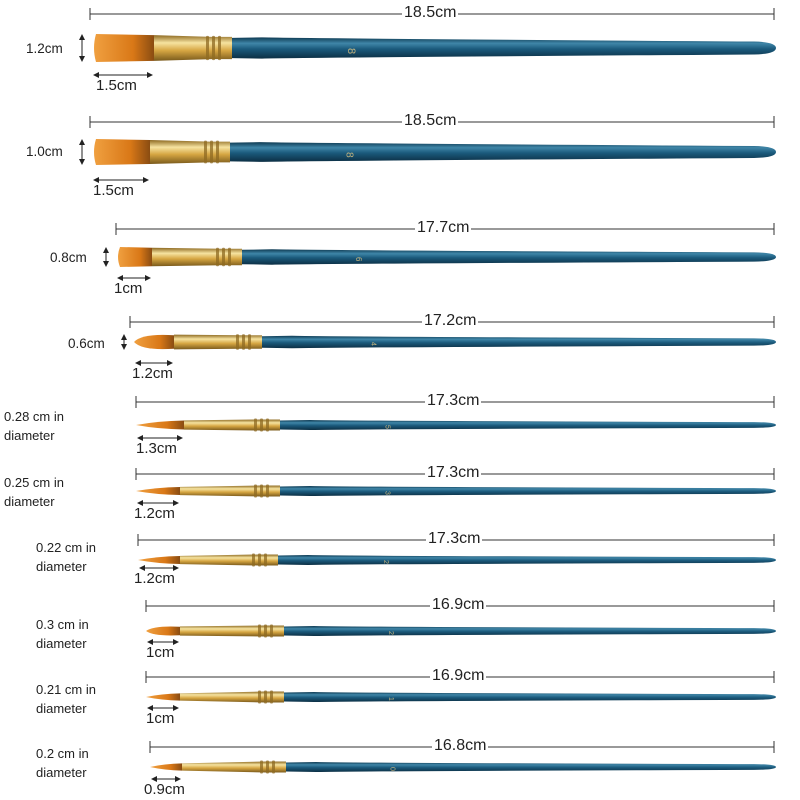 This screenshot has width=800, height=800. Describe the element at coordinates (358, 259) in the screenshot. I see `handle-number: 6` at that location.